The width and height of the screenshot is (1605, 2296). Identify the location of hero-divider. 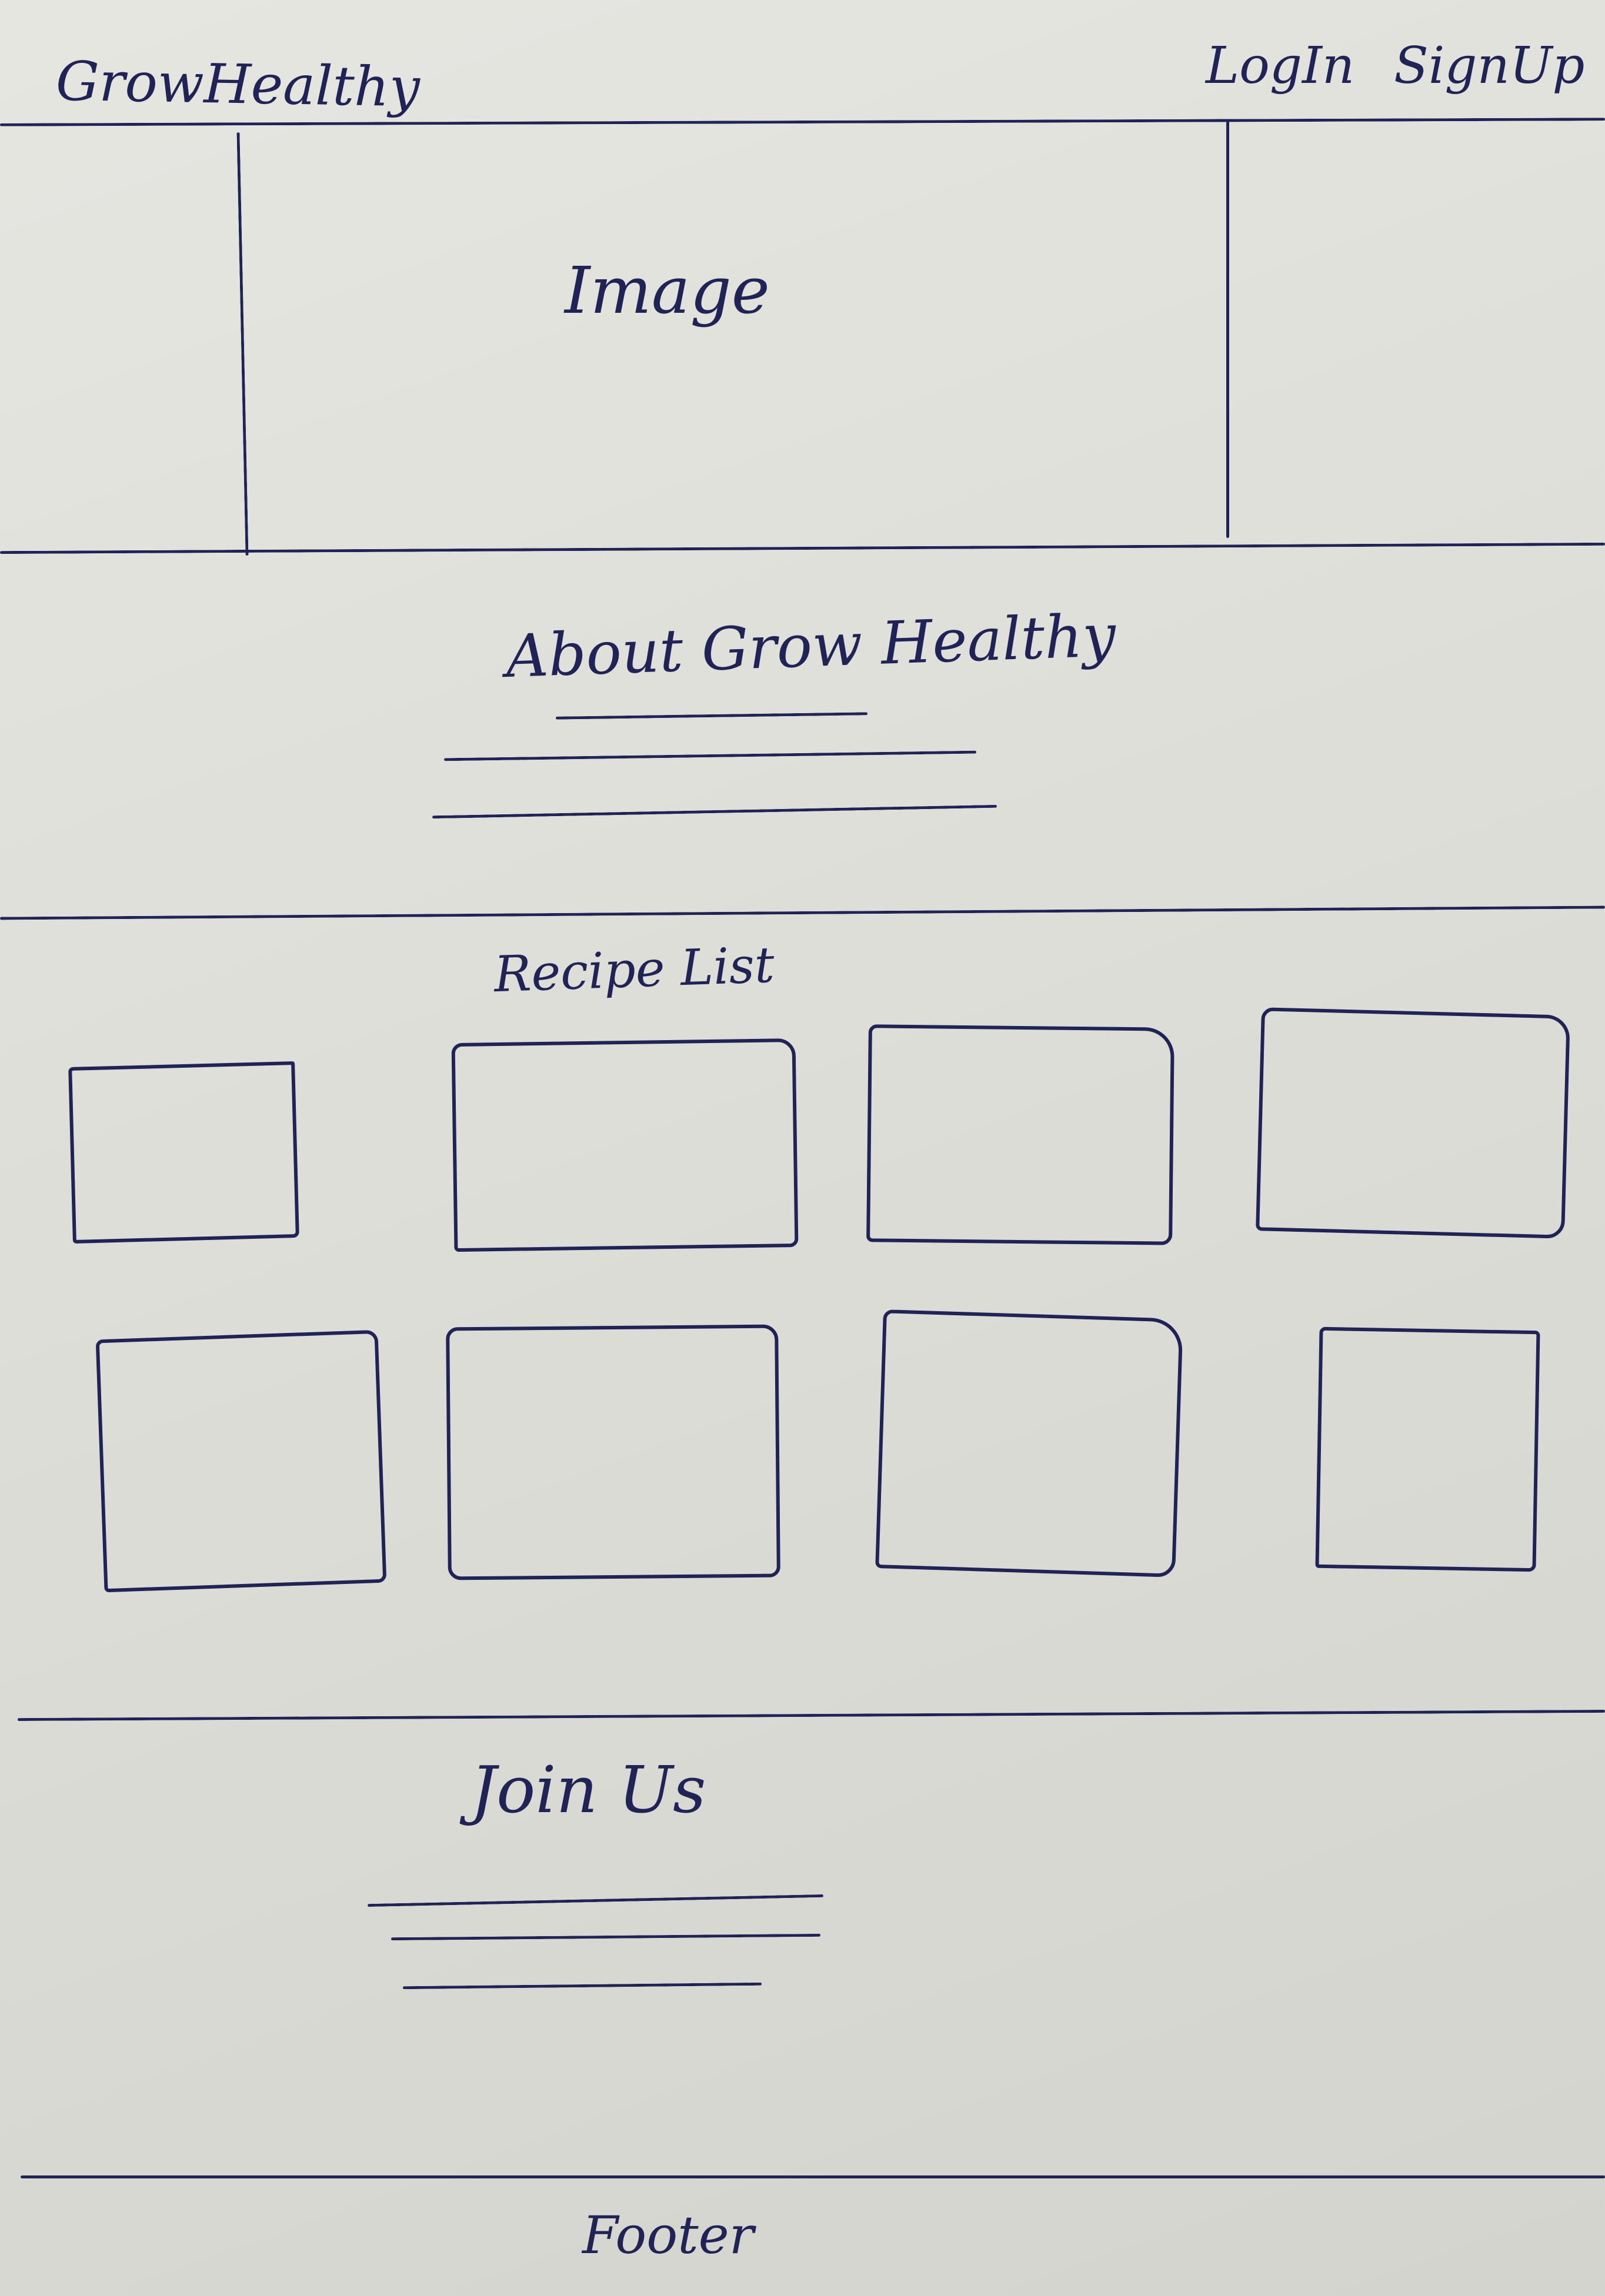
(802, 548).